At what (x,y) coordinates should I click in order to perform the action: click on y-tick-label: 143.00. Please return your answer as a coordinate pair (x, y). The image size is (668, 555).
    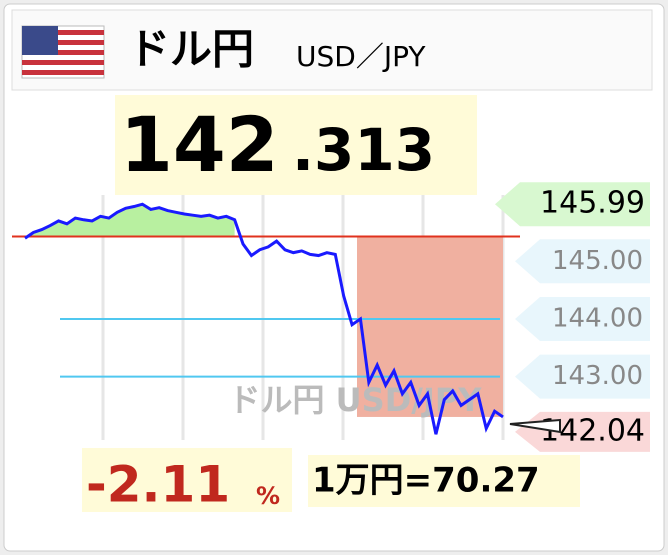
    Looking at the image, I should click on (597, 376).